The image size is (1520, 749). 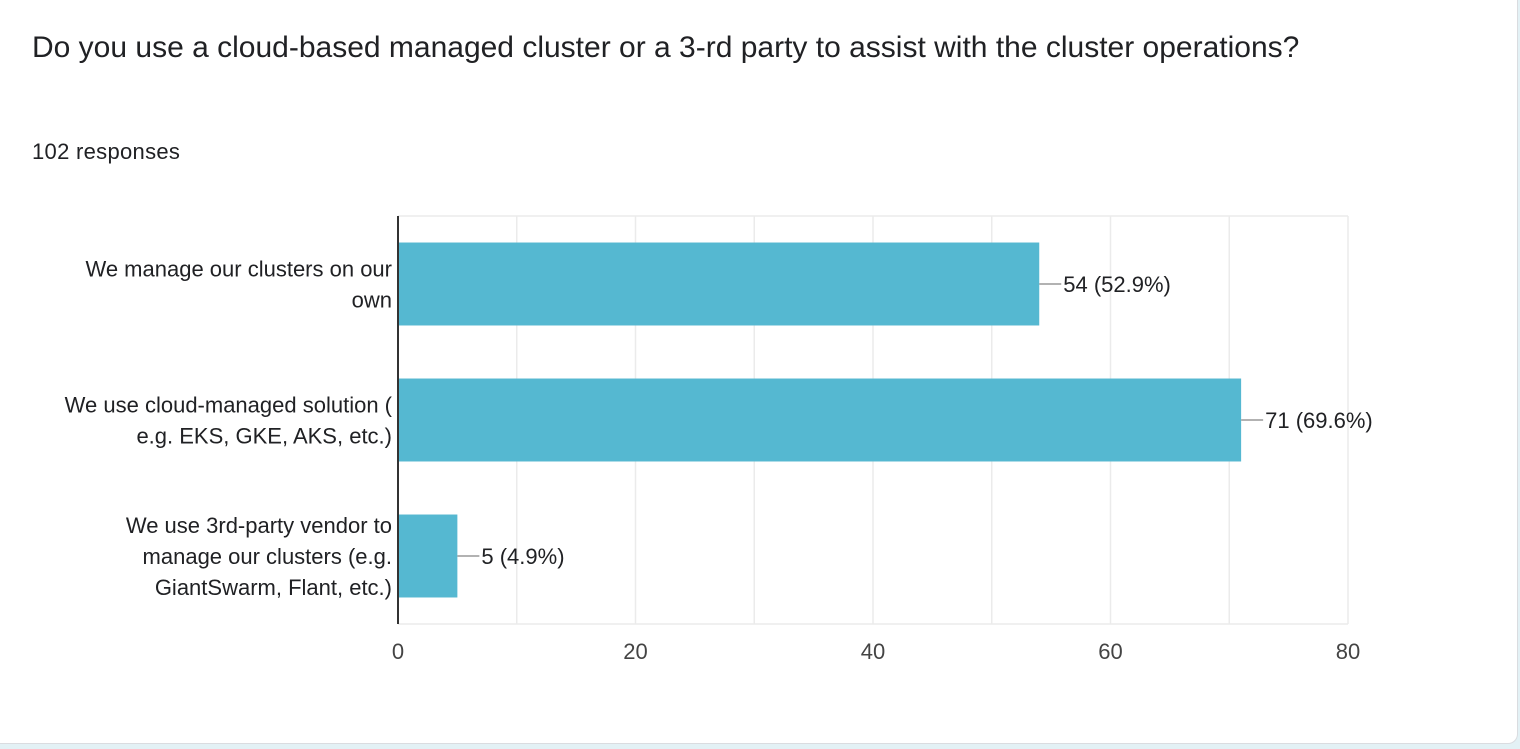 I want to click on x-tick-label: 0, so click(x=398, y=651).